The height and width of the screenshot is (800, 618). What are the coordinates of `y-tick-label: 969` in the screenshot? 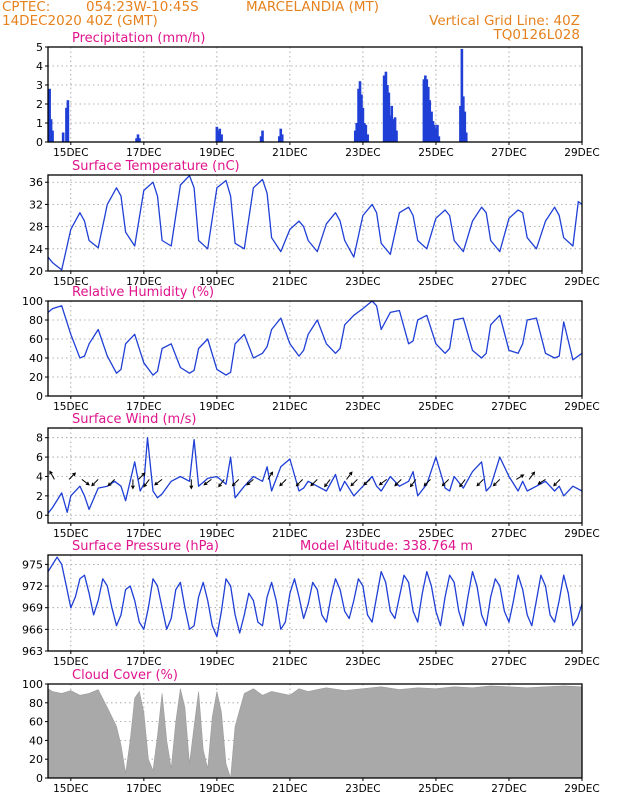 It's located at (32, 608).